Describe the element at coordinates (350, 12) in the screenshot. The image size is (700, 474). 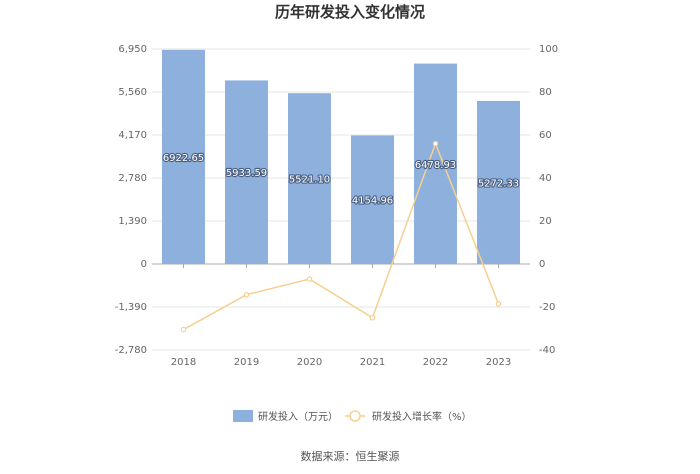
I see `chart-title: 历年研发投入变化情况` at that location.